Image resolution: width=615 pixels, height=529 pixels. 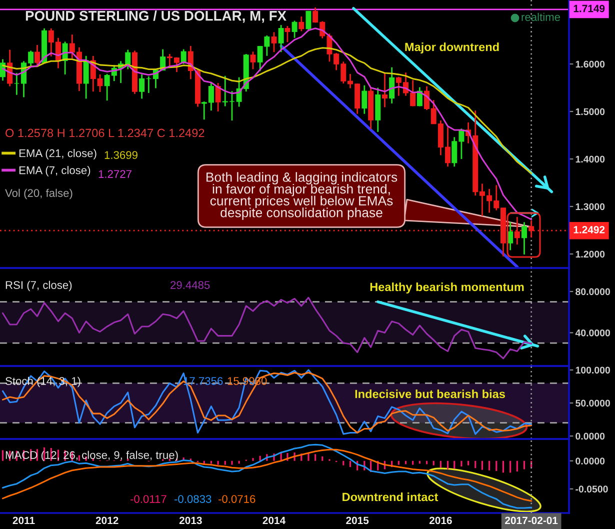 I want to click on y-tick-label: 80.0000, so click(x=593, y=292).